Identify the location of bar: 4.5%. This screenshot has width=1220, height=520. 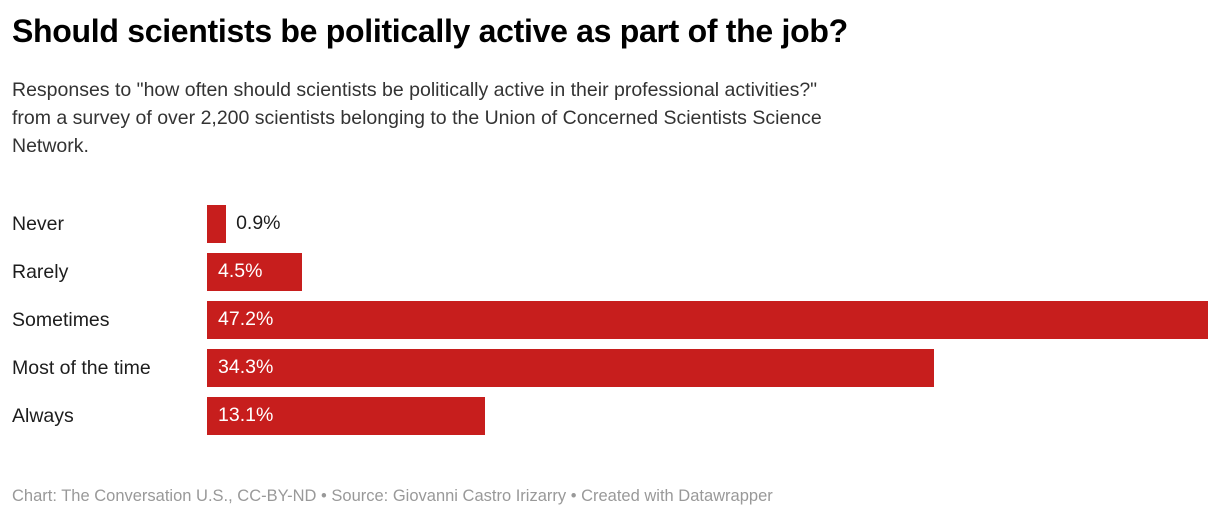
(255, 272).